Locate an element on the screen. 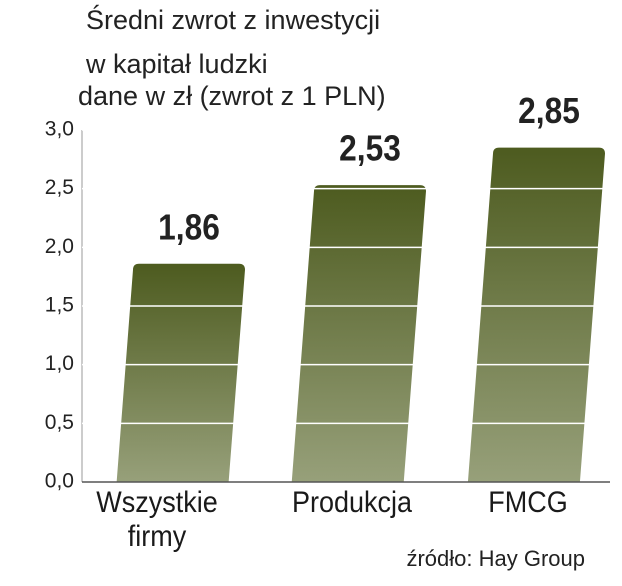 This screenshot has height=586, width=622. x-tick-label: Produkcja is located at coordinates (351, 502).